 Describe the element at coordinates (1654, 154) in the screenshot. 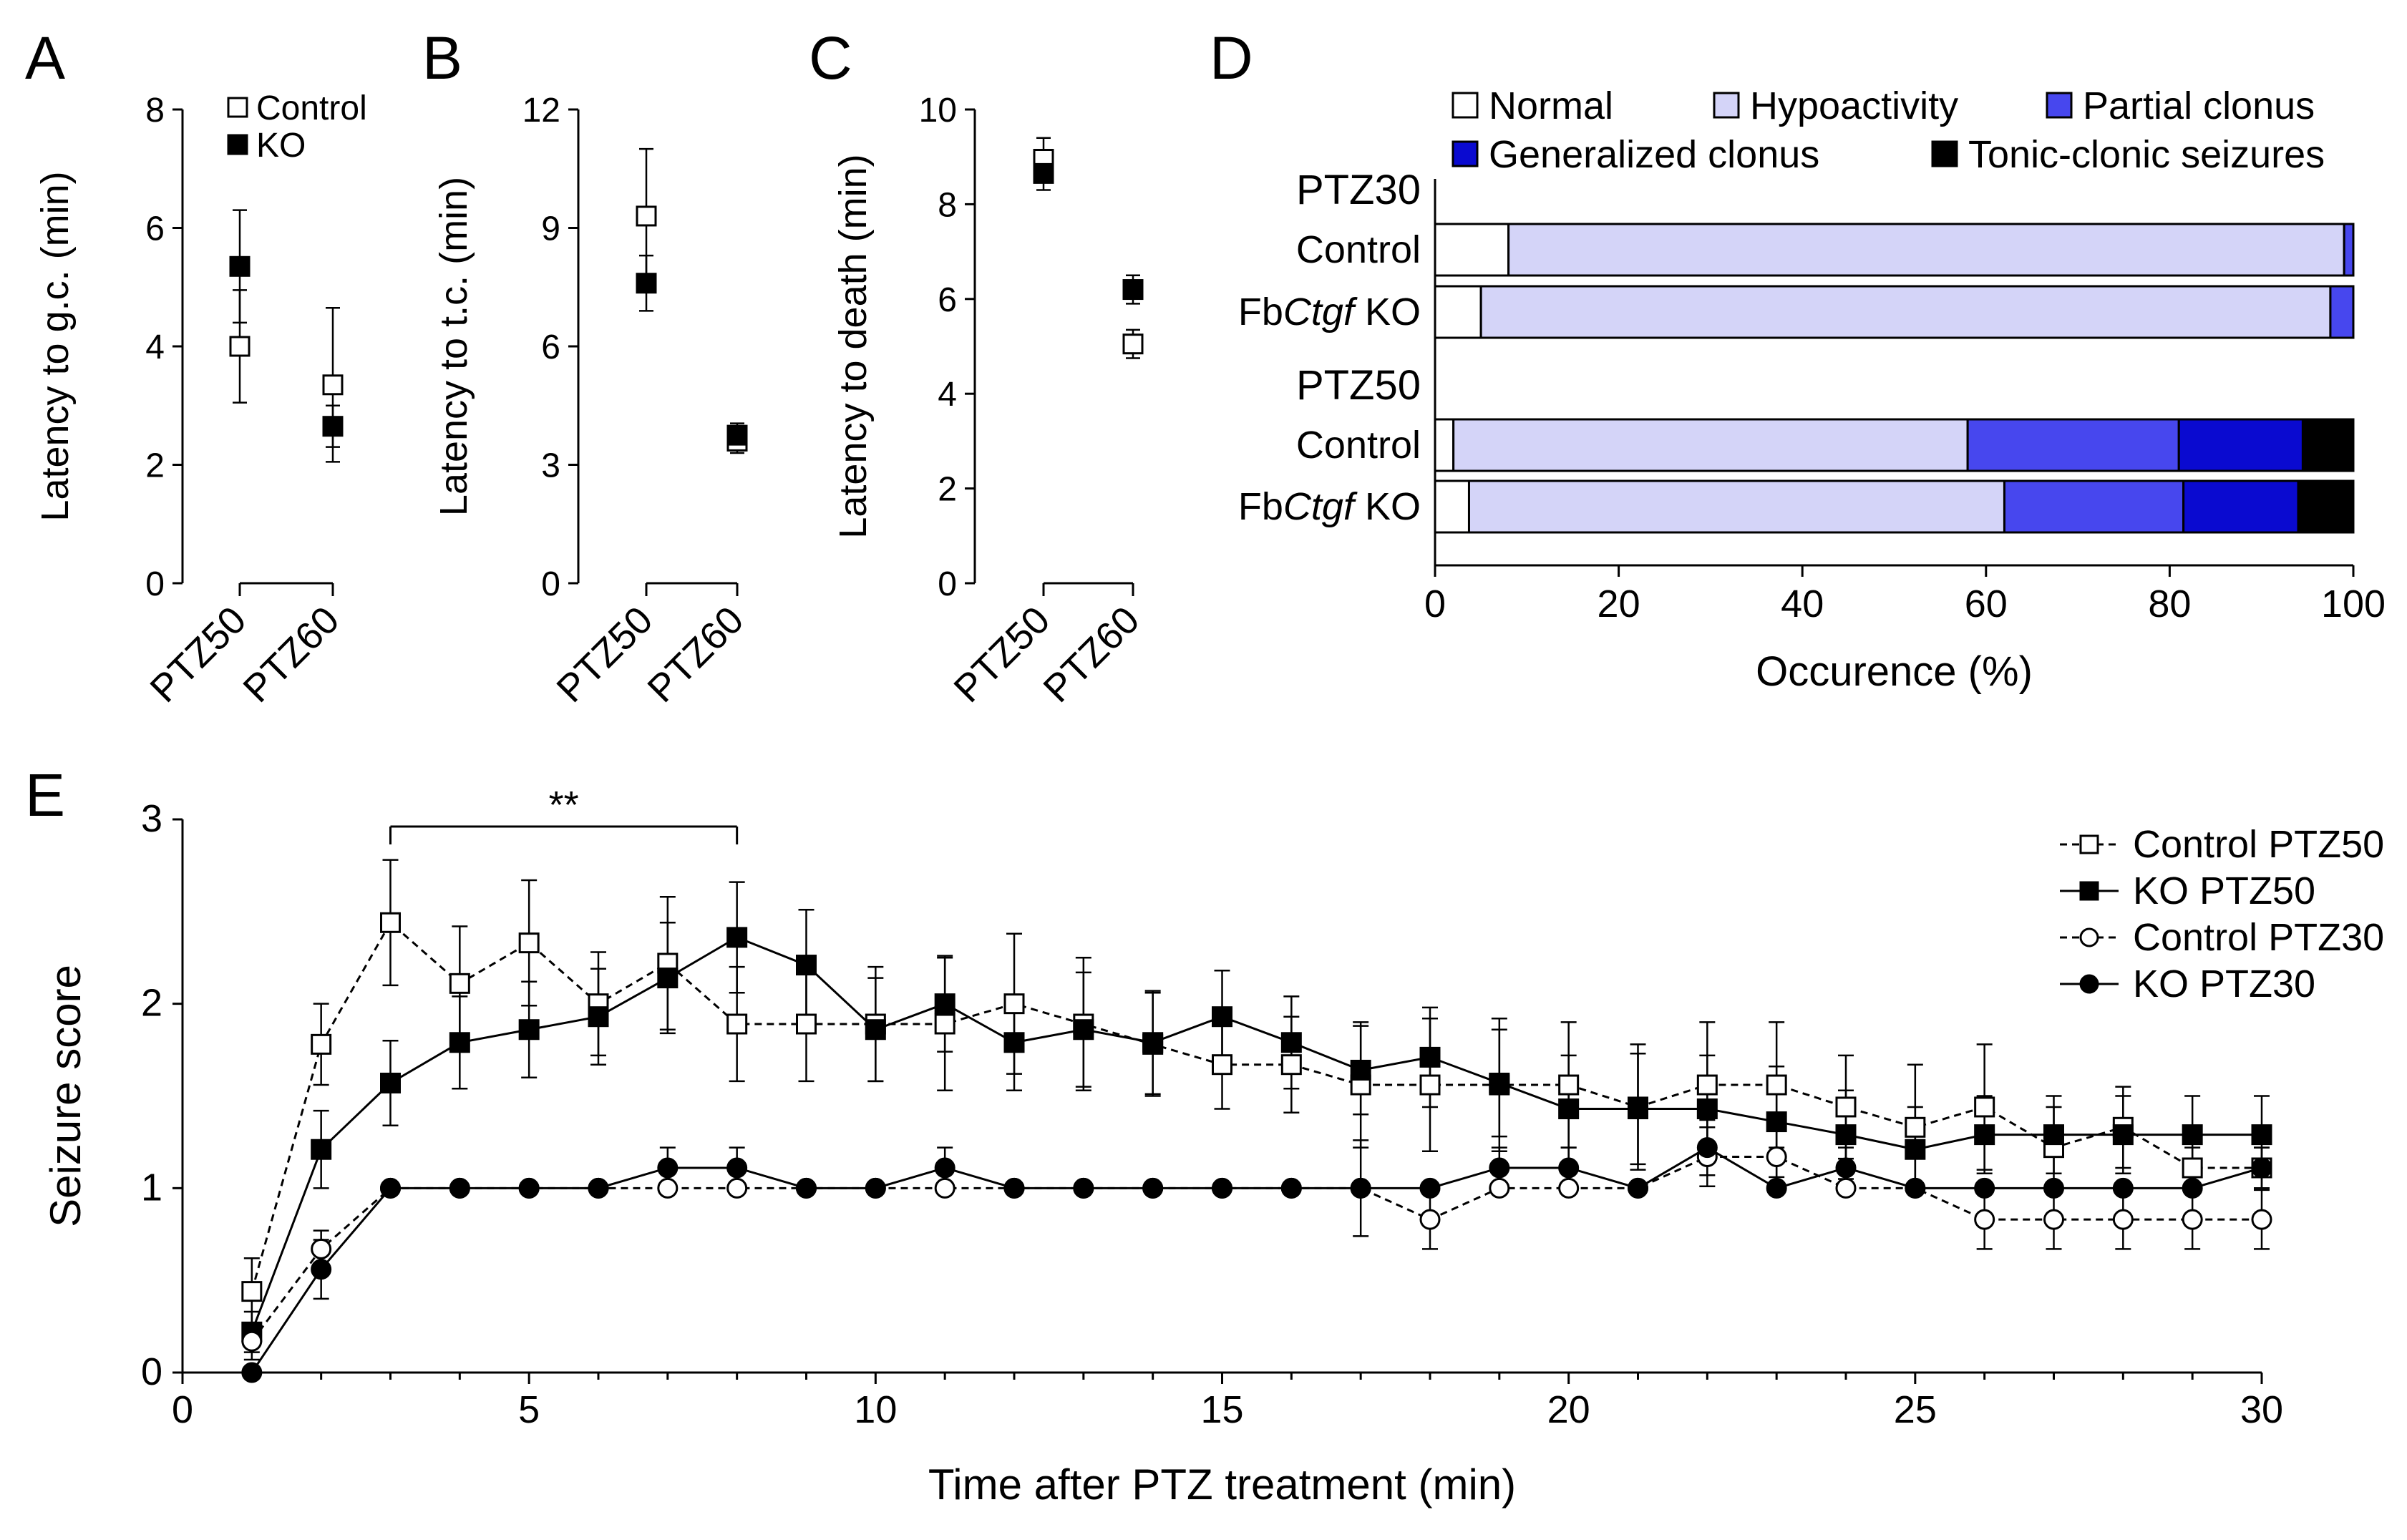

I see `panel-d-legend-label-generalized-clonus: Generalized clonus` at that location.